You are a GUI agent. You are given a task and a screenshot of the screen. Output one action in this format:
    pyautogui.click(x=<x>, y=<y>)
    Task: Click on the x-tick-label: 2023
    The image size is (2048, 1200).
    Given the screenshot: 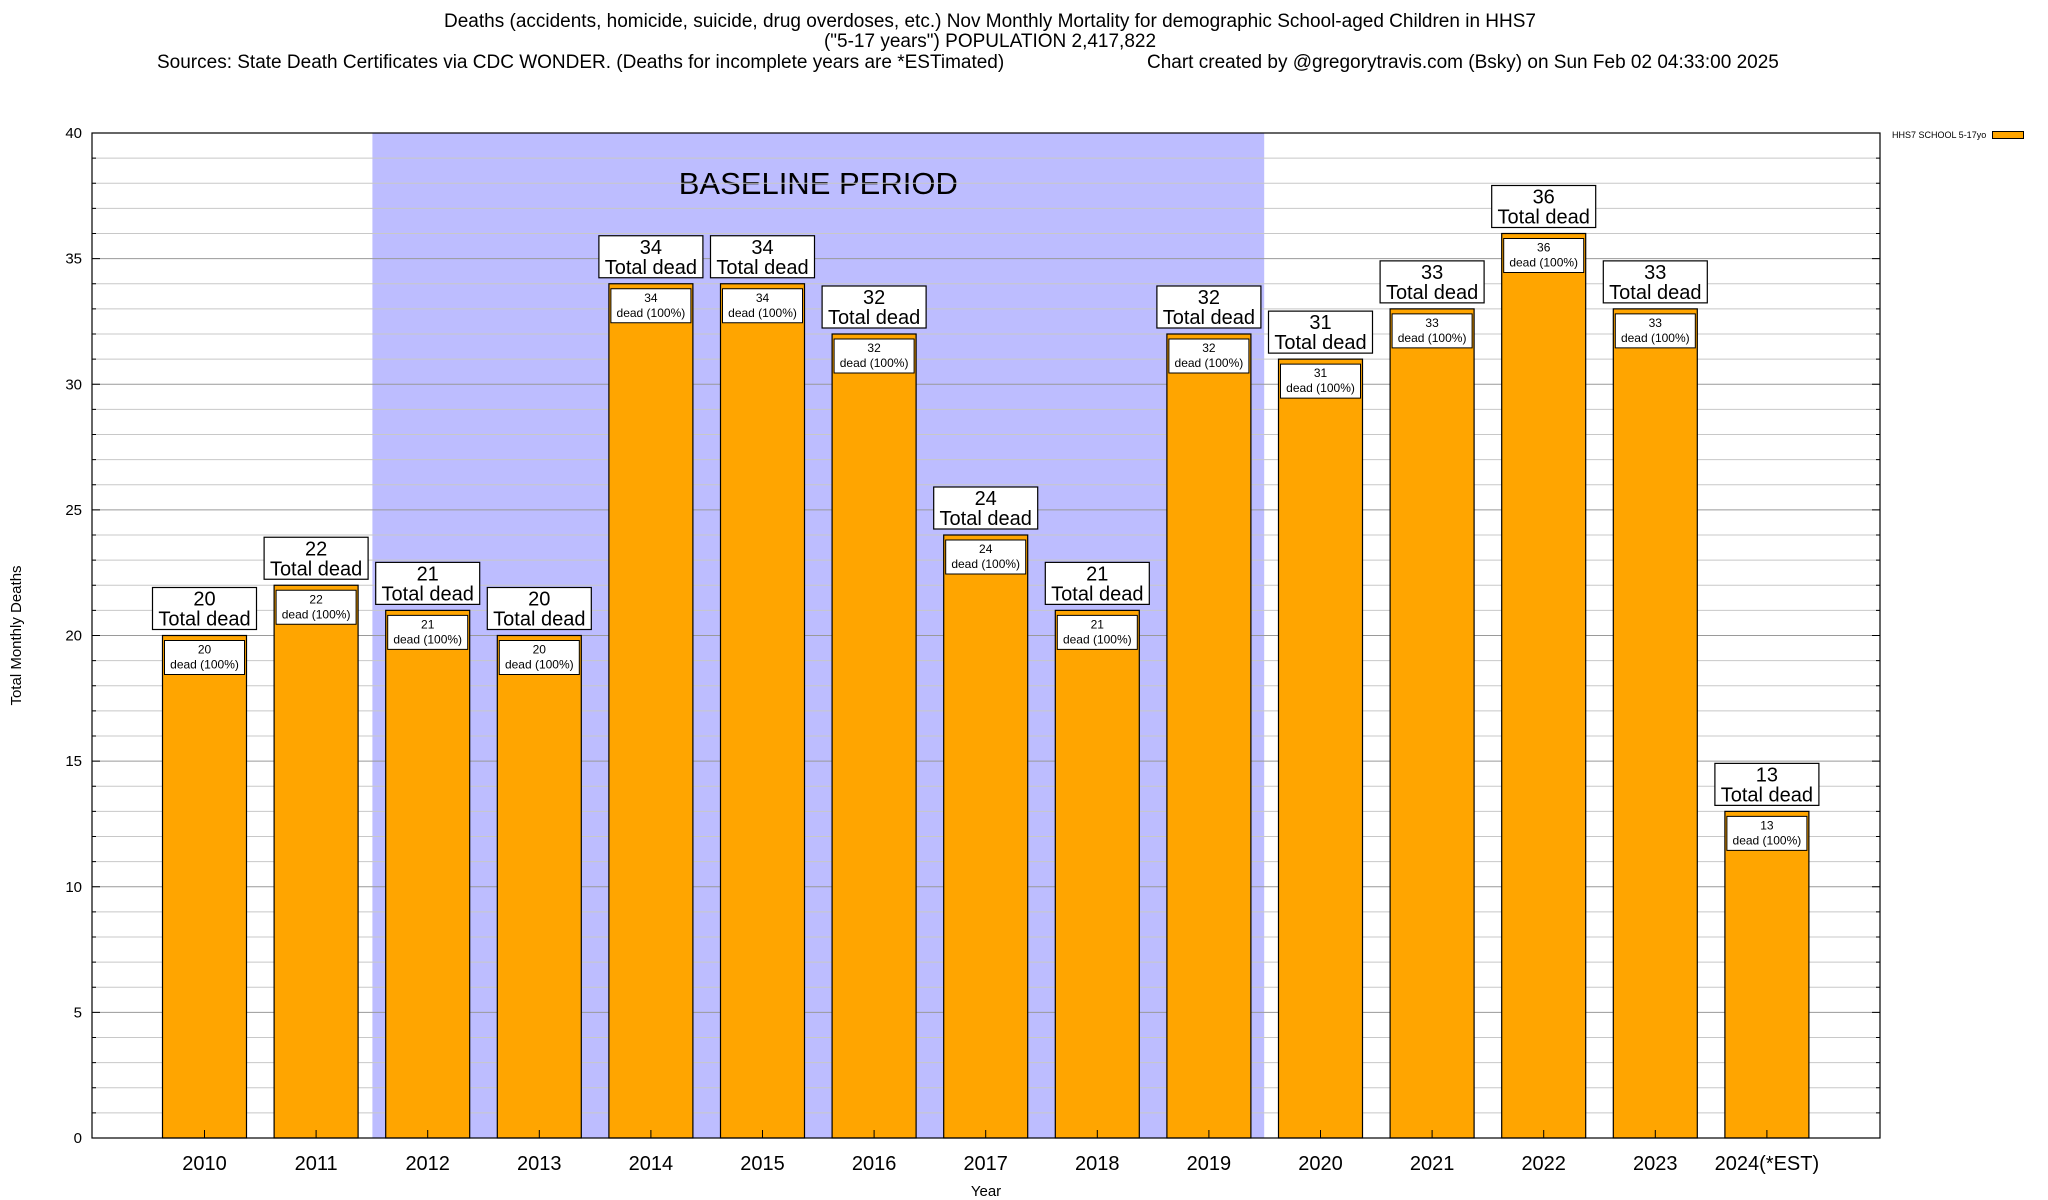 What is the action you would take?
    pyautogui.click(x=1655, y=1164)
    